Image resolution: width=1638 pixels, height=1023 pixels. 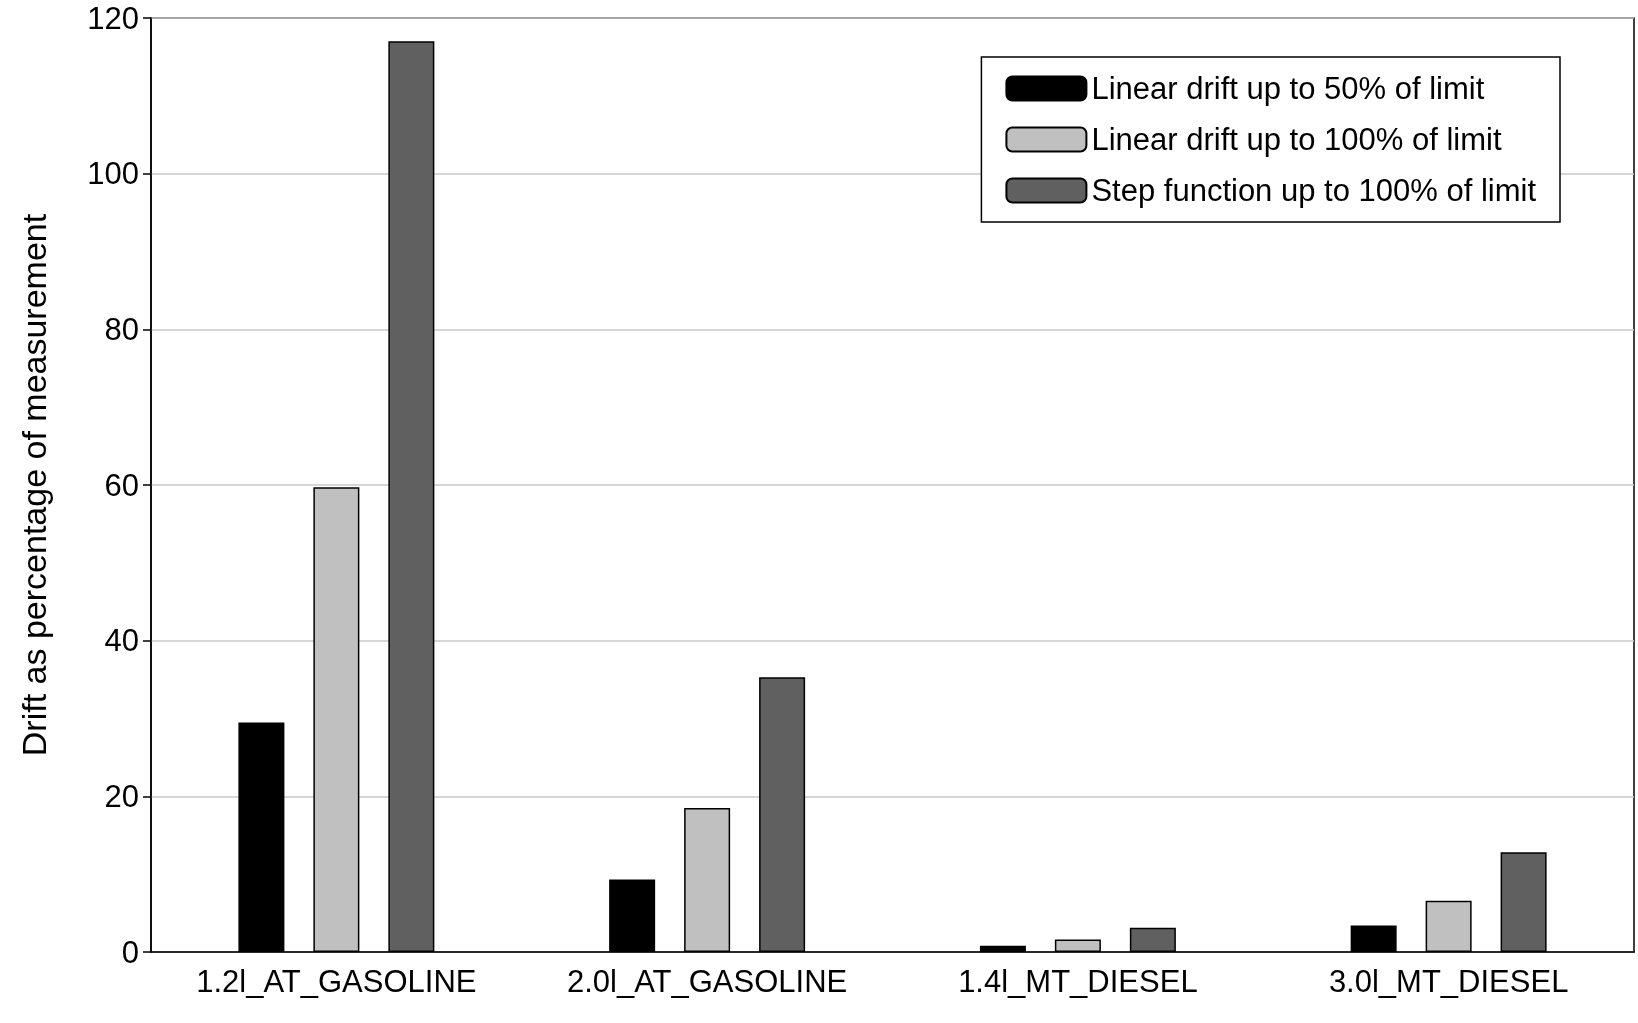 I want to click on y-tick-label: 120, so click(x=113, y=18).